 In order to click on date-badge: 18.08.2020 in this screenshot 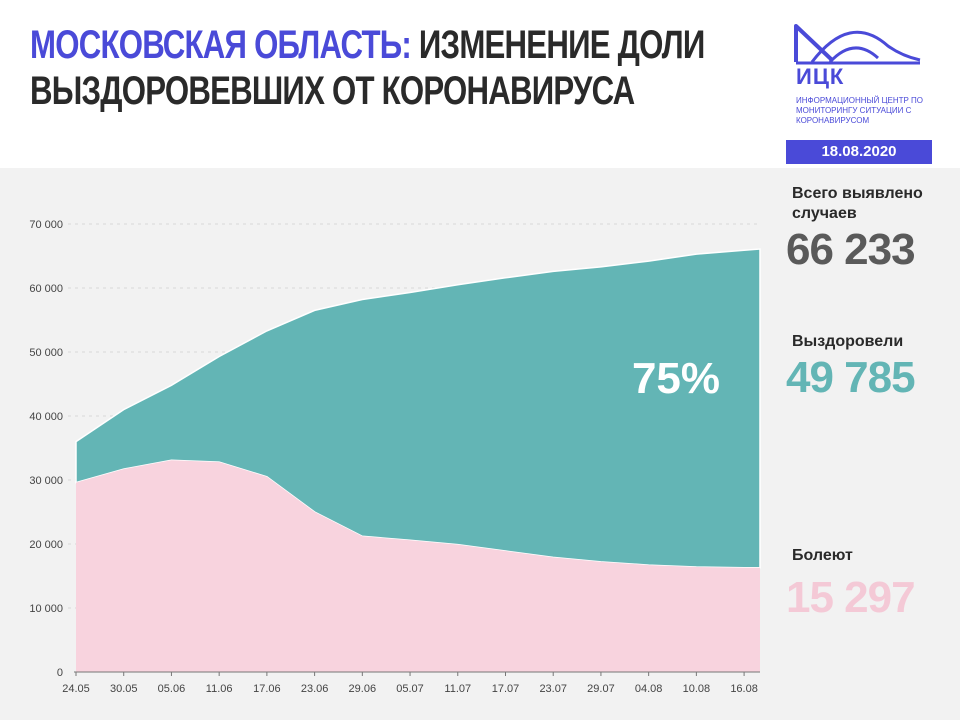, I will do `click(859, 152)`.